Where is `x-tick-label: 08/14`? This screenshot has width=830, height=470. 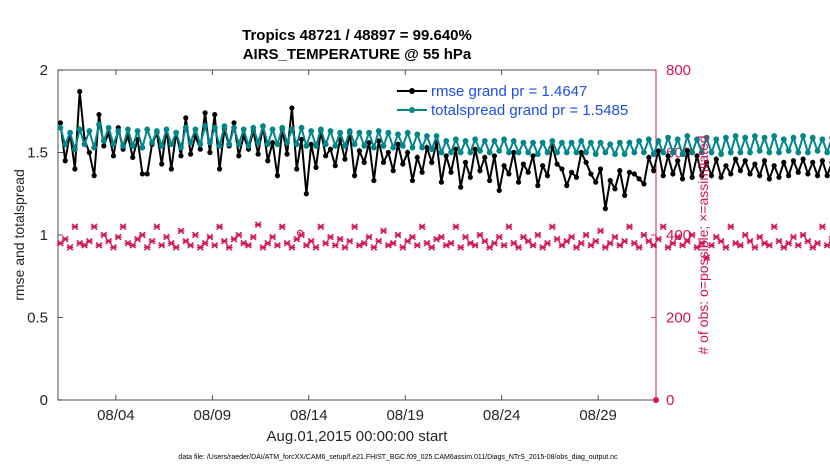
x-tick-label: 08/14 is located at coordinates (309, 415).